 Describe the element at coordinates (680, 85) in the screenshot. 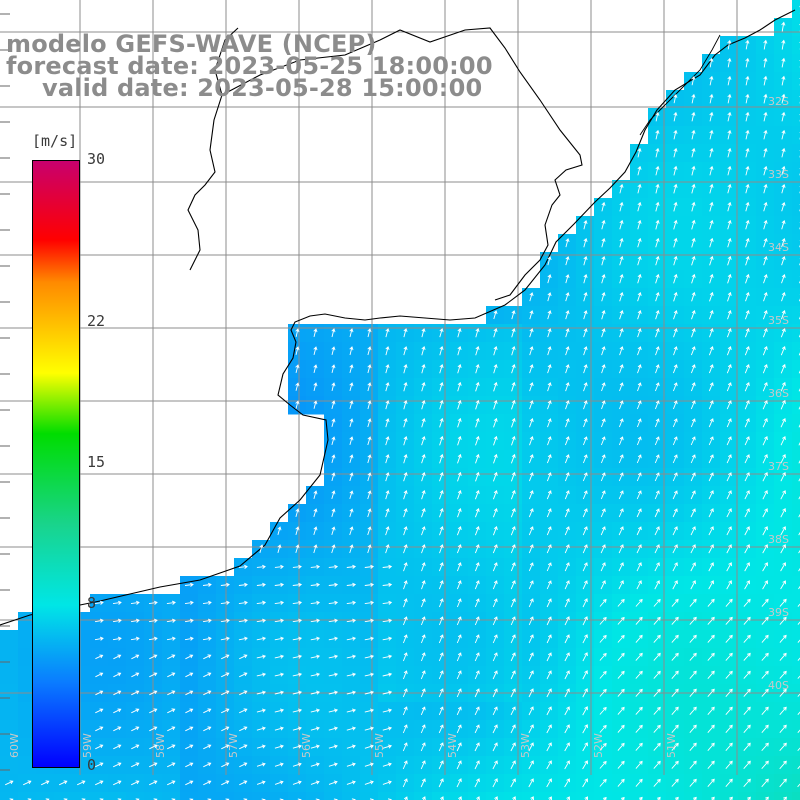

I see `coastline-lagoon` at that location.